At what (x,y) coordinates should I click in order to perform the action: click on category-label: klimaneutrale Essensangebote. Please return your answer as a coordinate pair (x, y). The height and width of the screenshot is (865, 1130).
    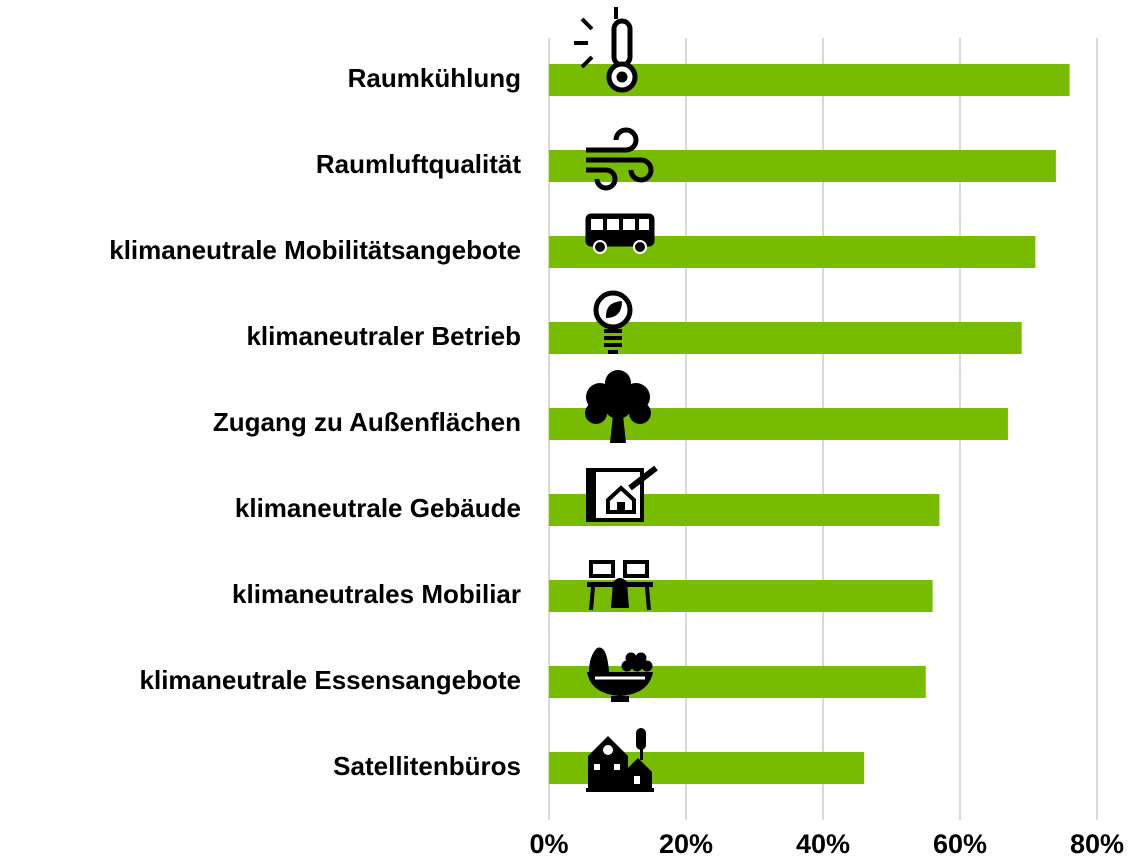
    Looking at the image, I should click on (330, 680).